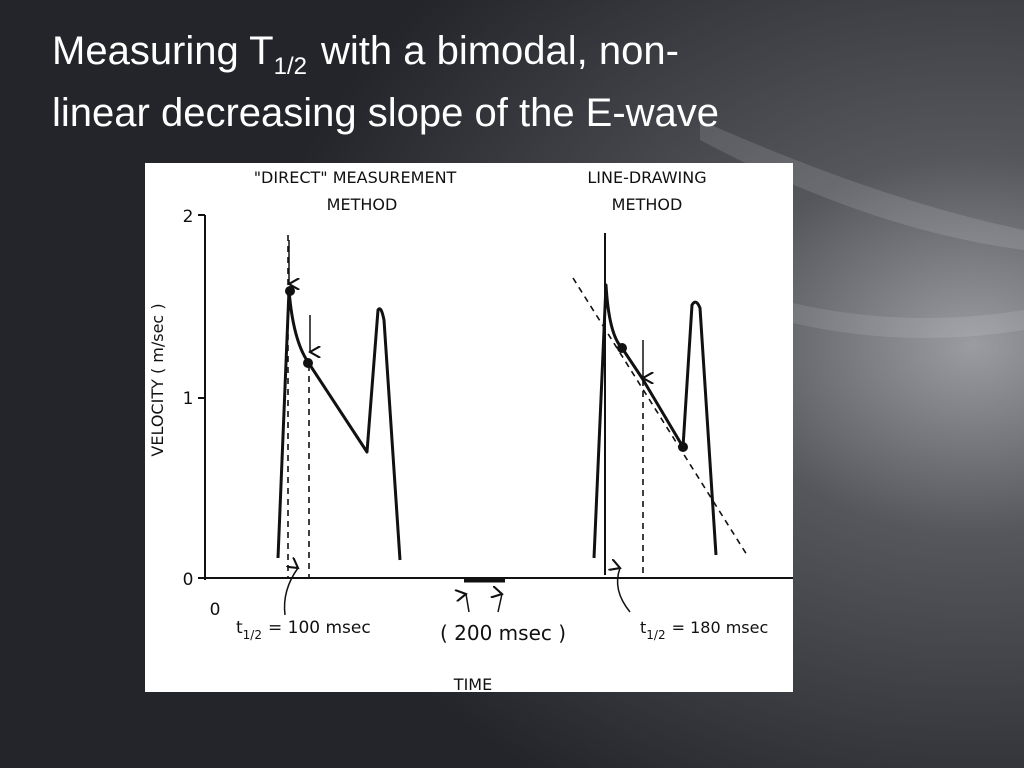  Describe the element at coordinates (362, 204) in the screenshot. I see `left-heading: METHOD` at that location.